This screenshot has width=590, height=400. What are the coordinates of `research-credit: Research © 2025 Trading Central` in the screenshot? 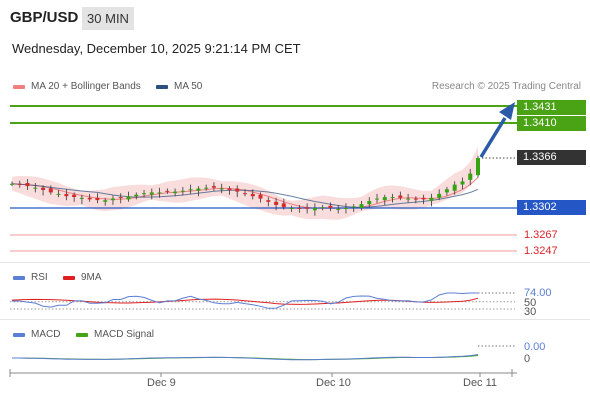 It's located at (506, 86).